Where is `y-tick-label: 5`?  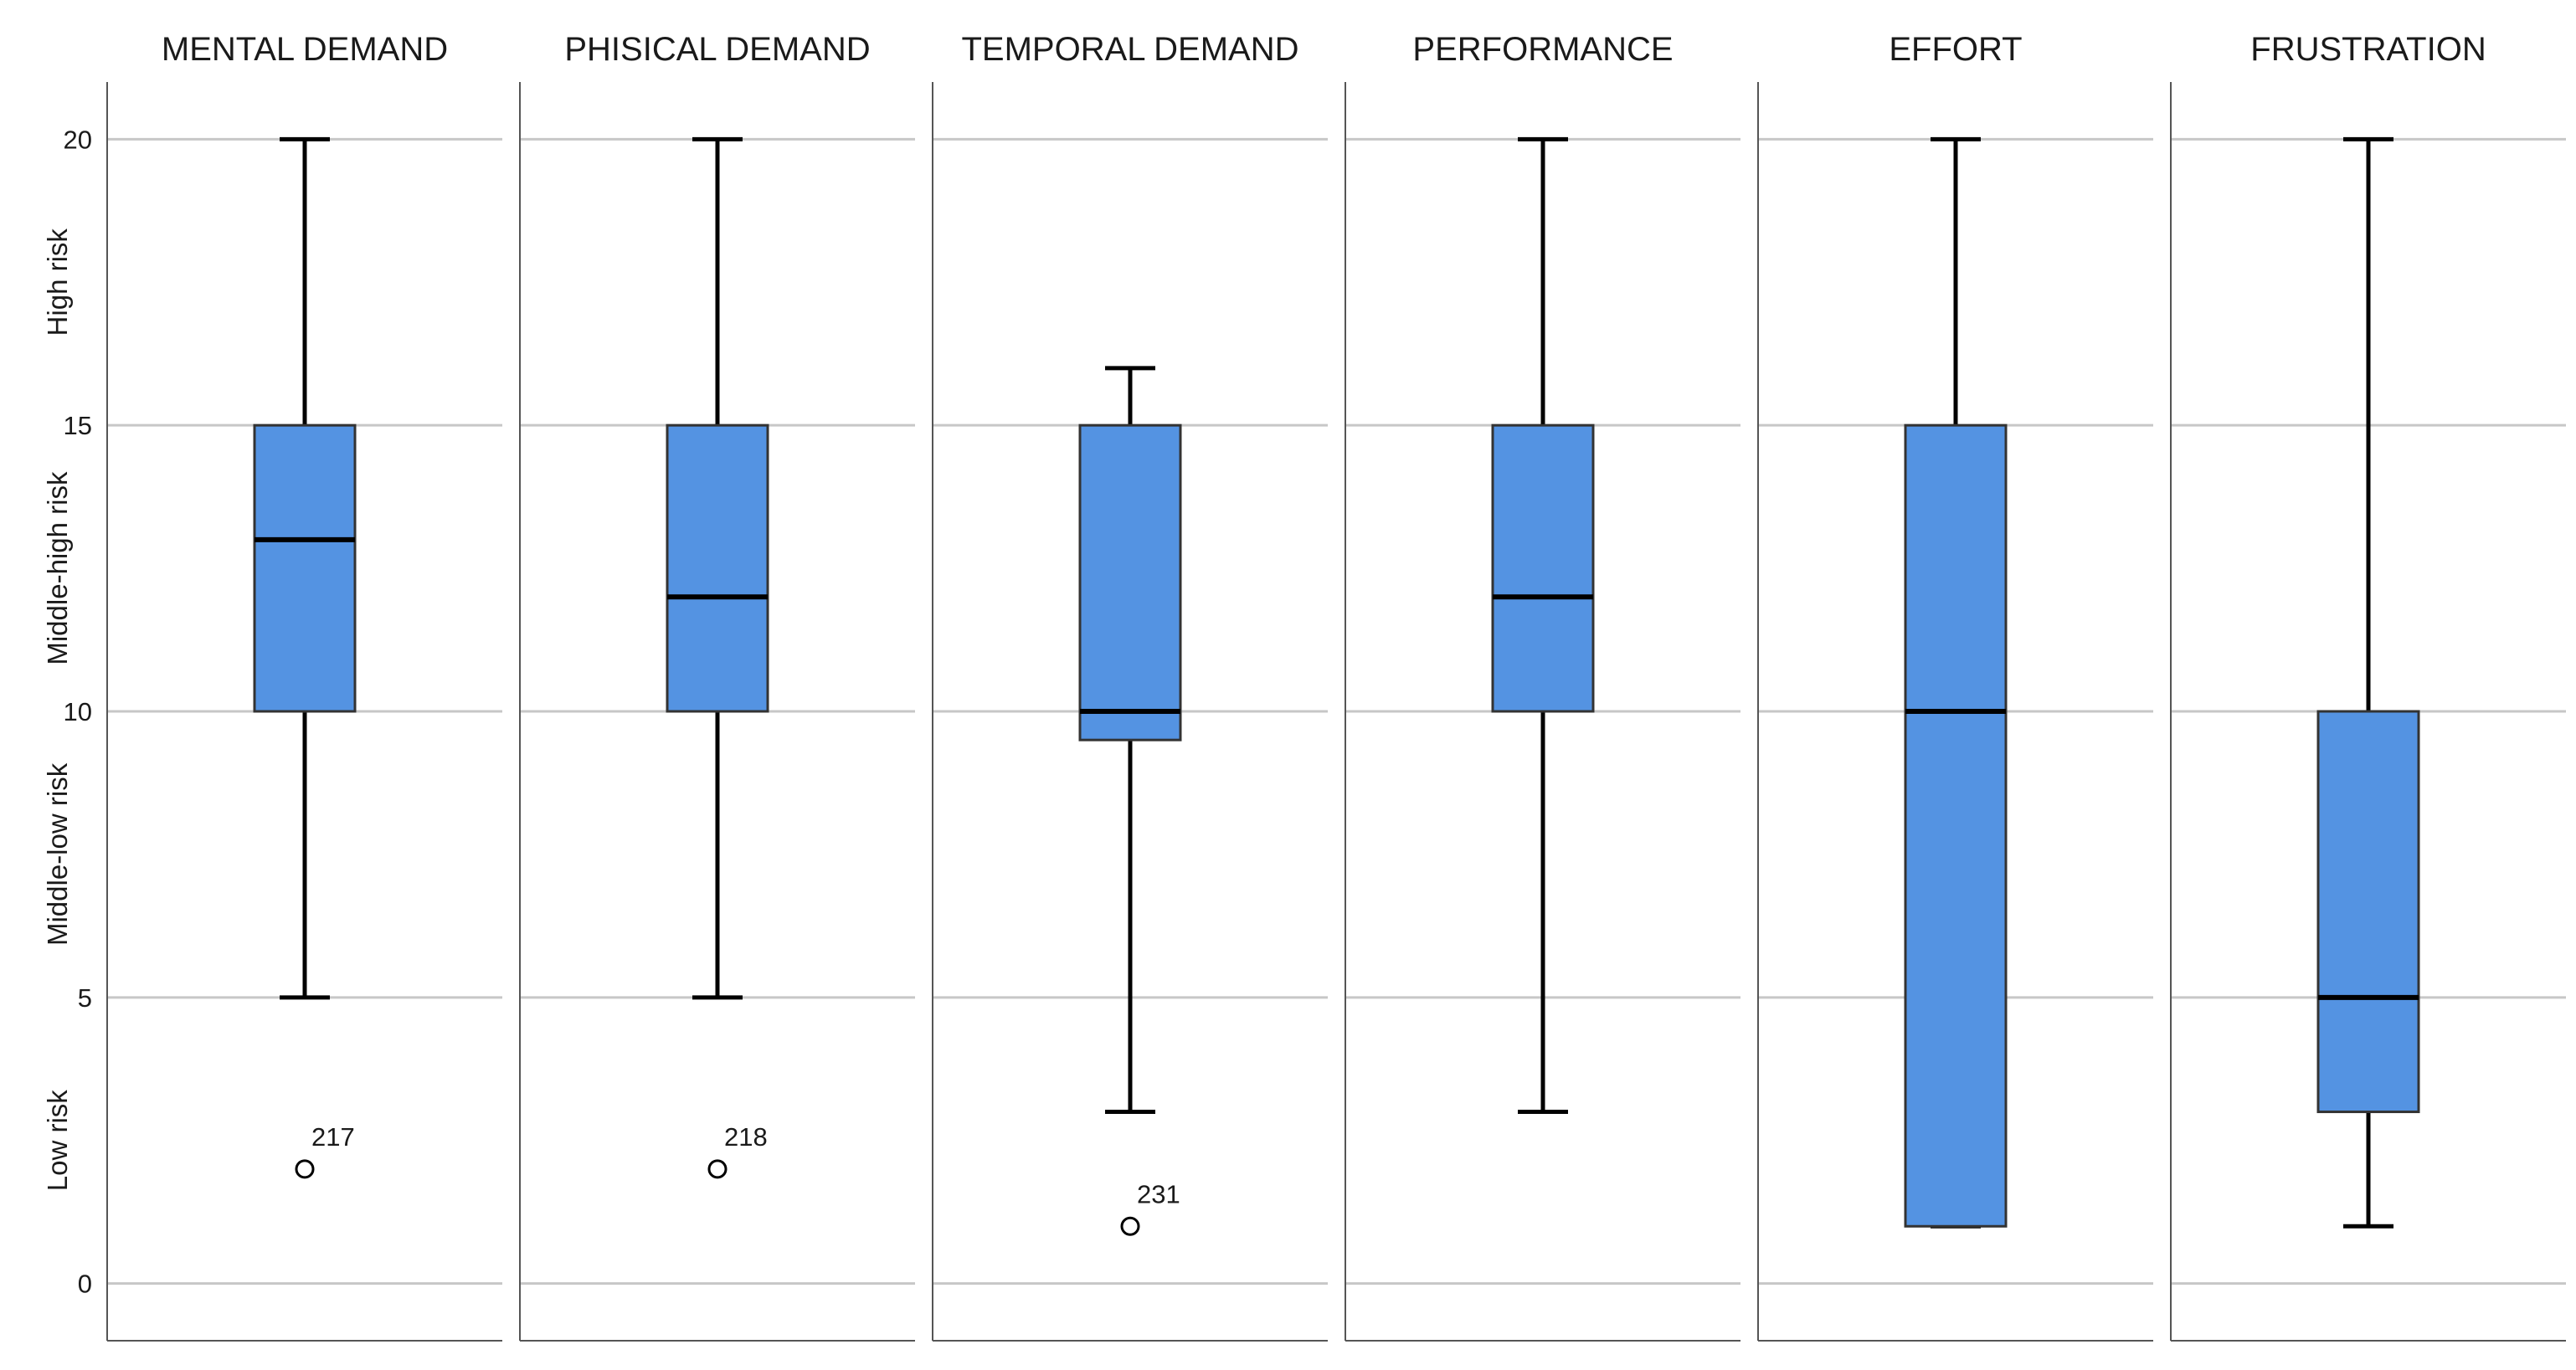 y-tick-label: 5 is located at coordinates (85, 998).